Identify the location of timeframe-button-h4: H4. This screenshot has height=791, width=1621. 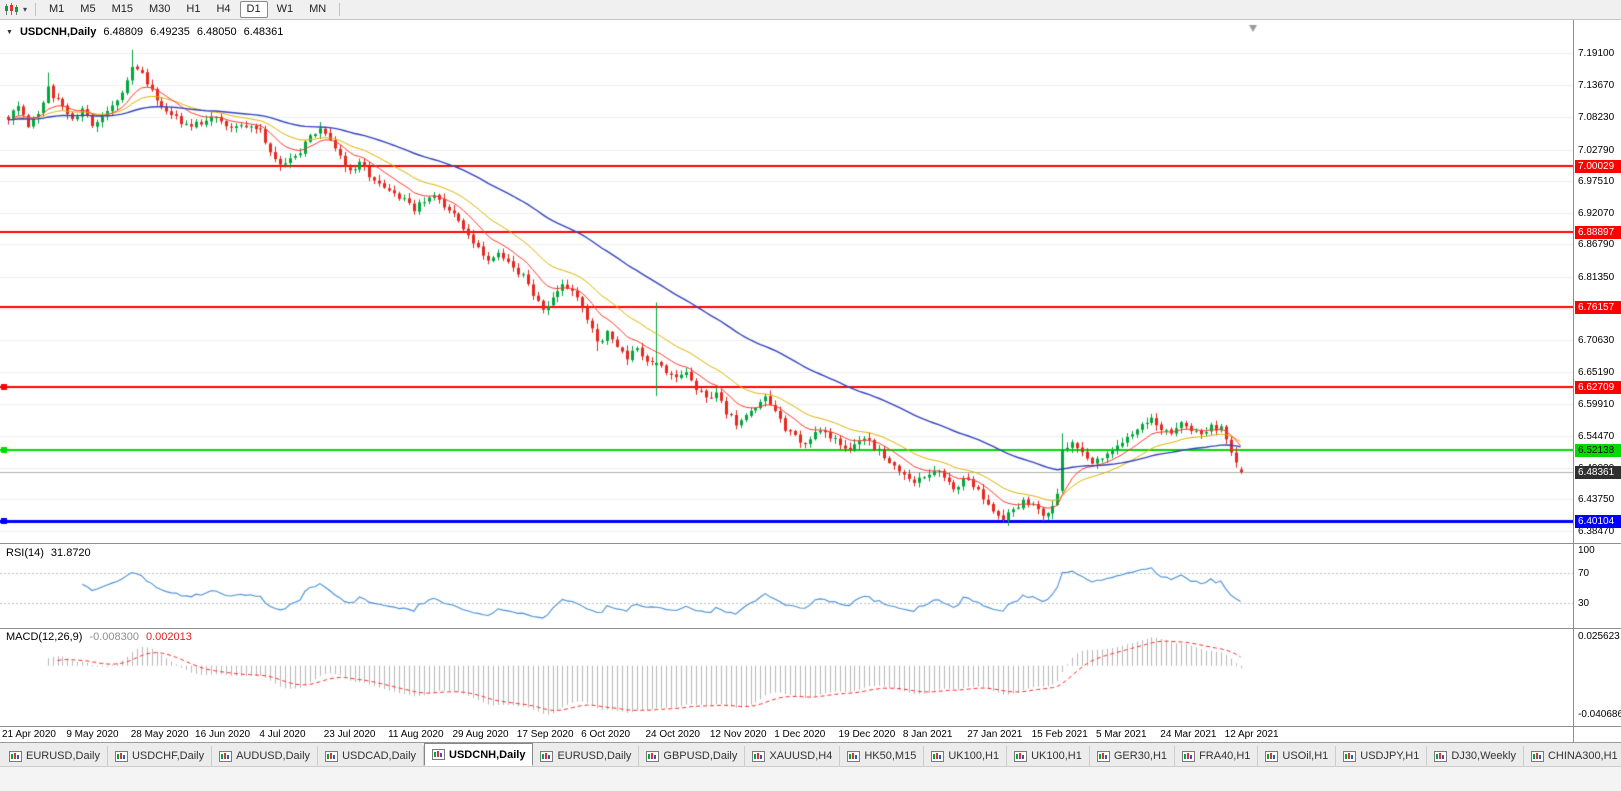
(223, 9).